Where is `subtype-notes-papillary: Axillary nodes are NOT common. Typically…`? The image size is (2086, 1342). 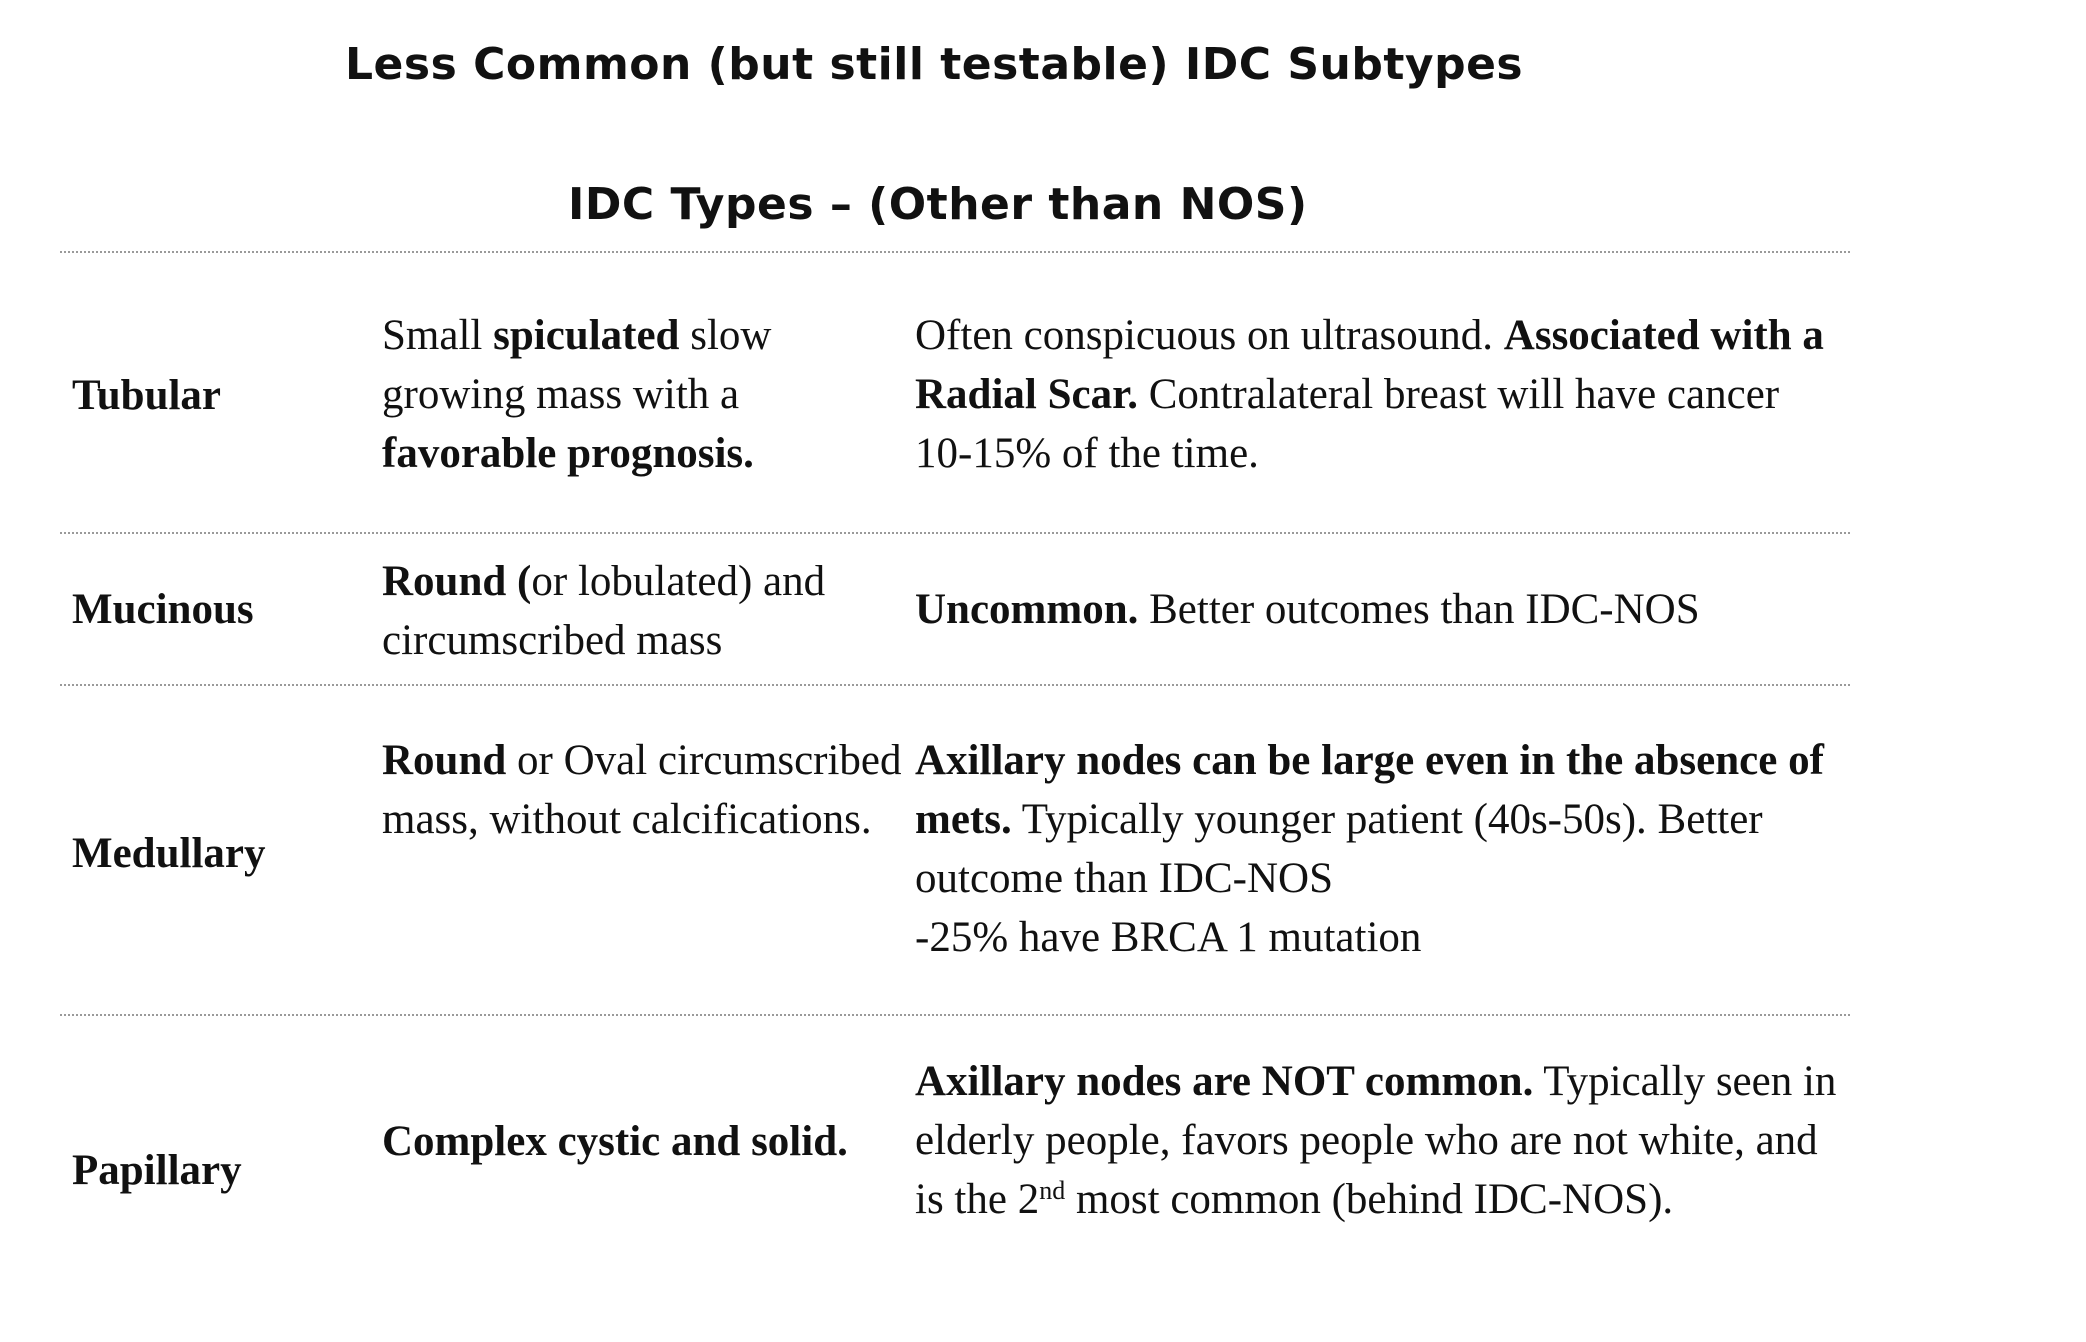 subtype-notes-papillary: Axillary nodes are NOT common. Typically… is located at coordinates (1376, 1140).